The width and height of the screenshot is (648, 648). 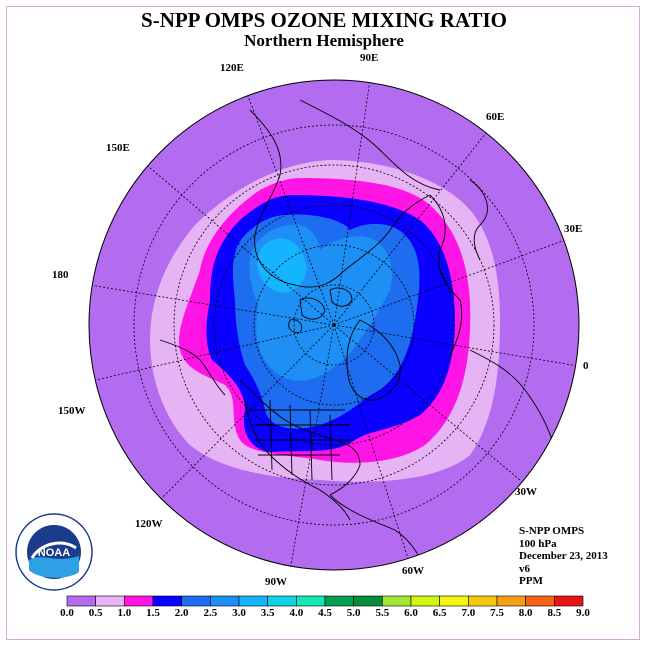 I want to click on colorbar-tick-label: 0.5, so click(x=95, y=613).